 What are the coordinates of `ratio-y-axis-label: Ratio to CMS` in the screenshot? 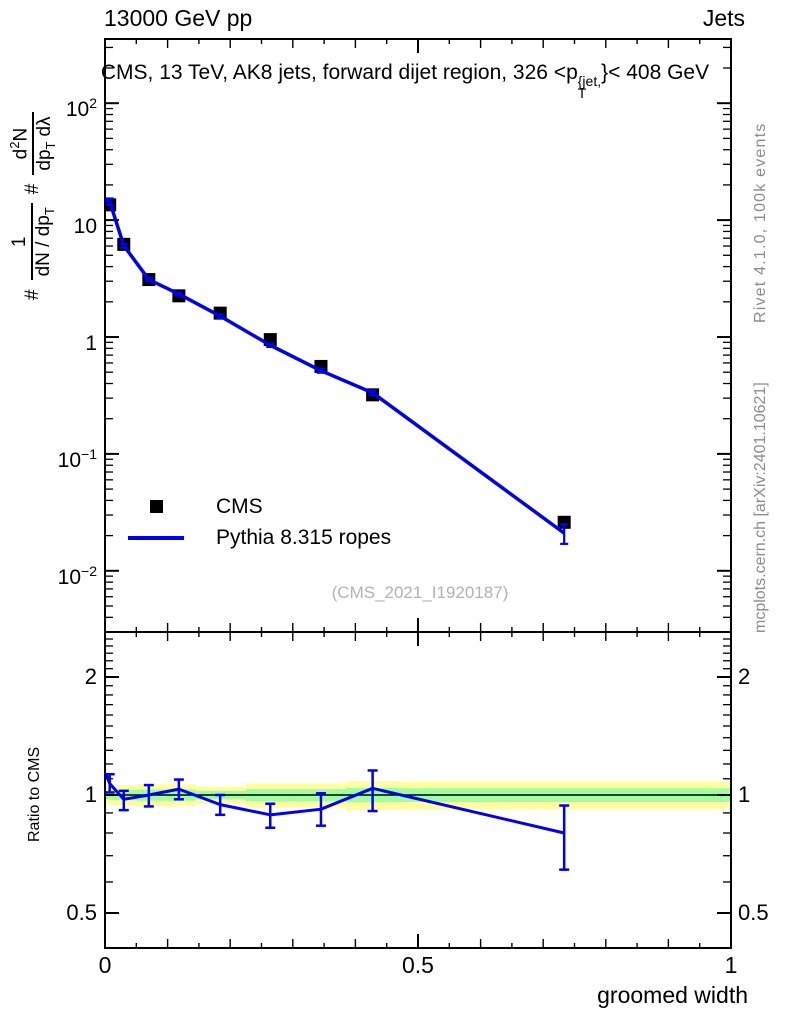 It's located at (34, 794).